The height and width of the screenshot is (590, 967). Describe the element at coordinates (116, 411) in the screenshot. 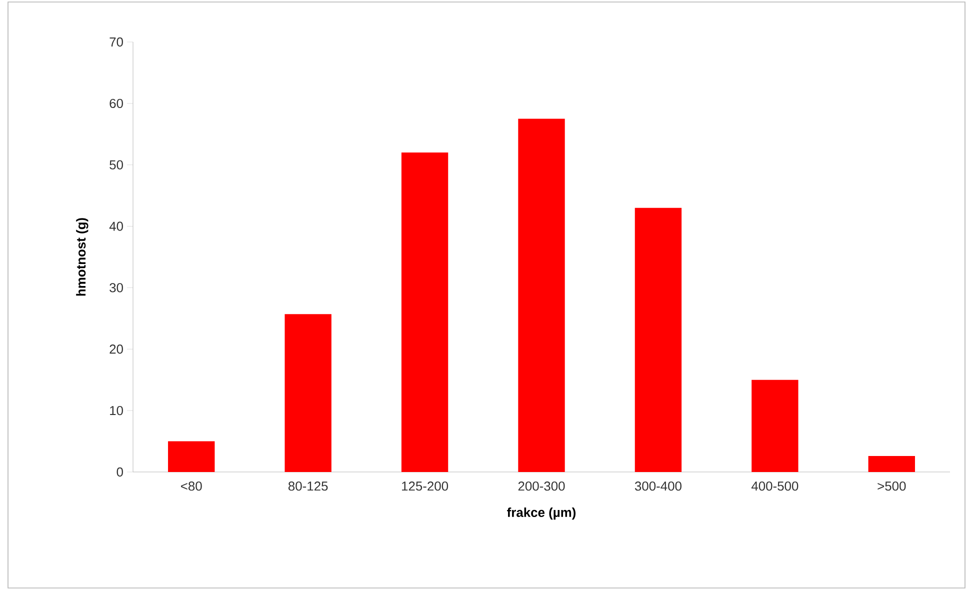

I see `y-tick-label: 10` at that location.